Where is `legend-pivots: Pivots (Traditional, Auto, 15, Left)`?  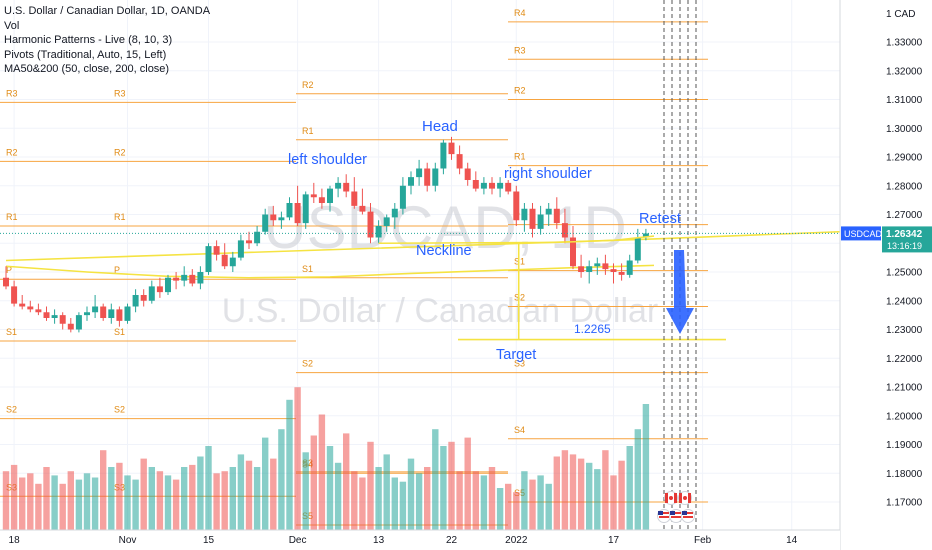 legend-pivots: Pivots (Traditional, Auto, 15, Left) is located at coordinates (85, 54).